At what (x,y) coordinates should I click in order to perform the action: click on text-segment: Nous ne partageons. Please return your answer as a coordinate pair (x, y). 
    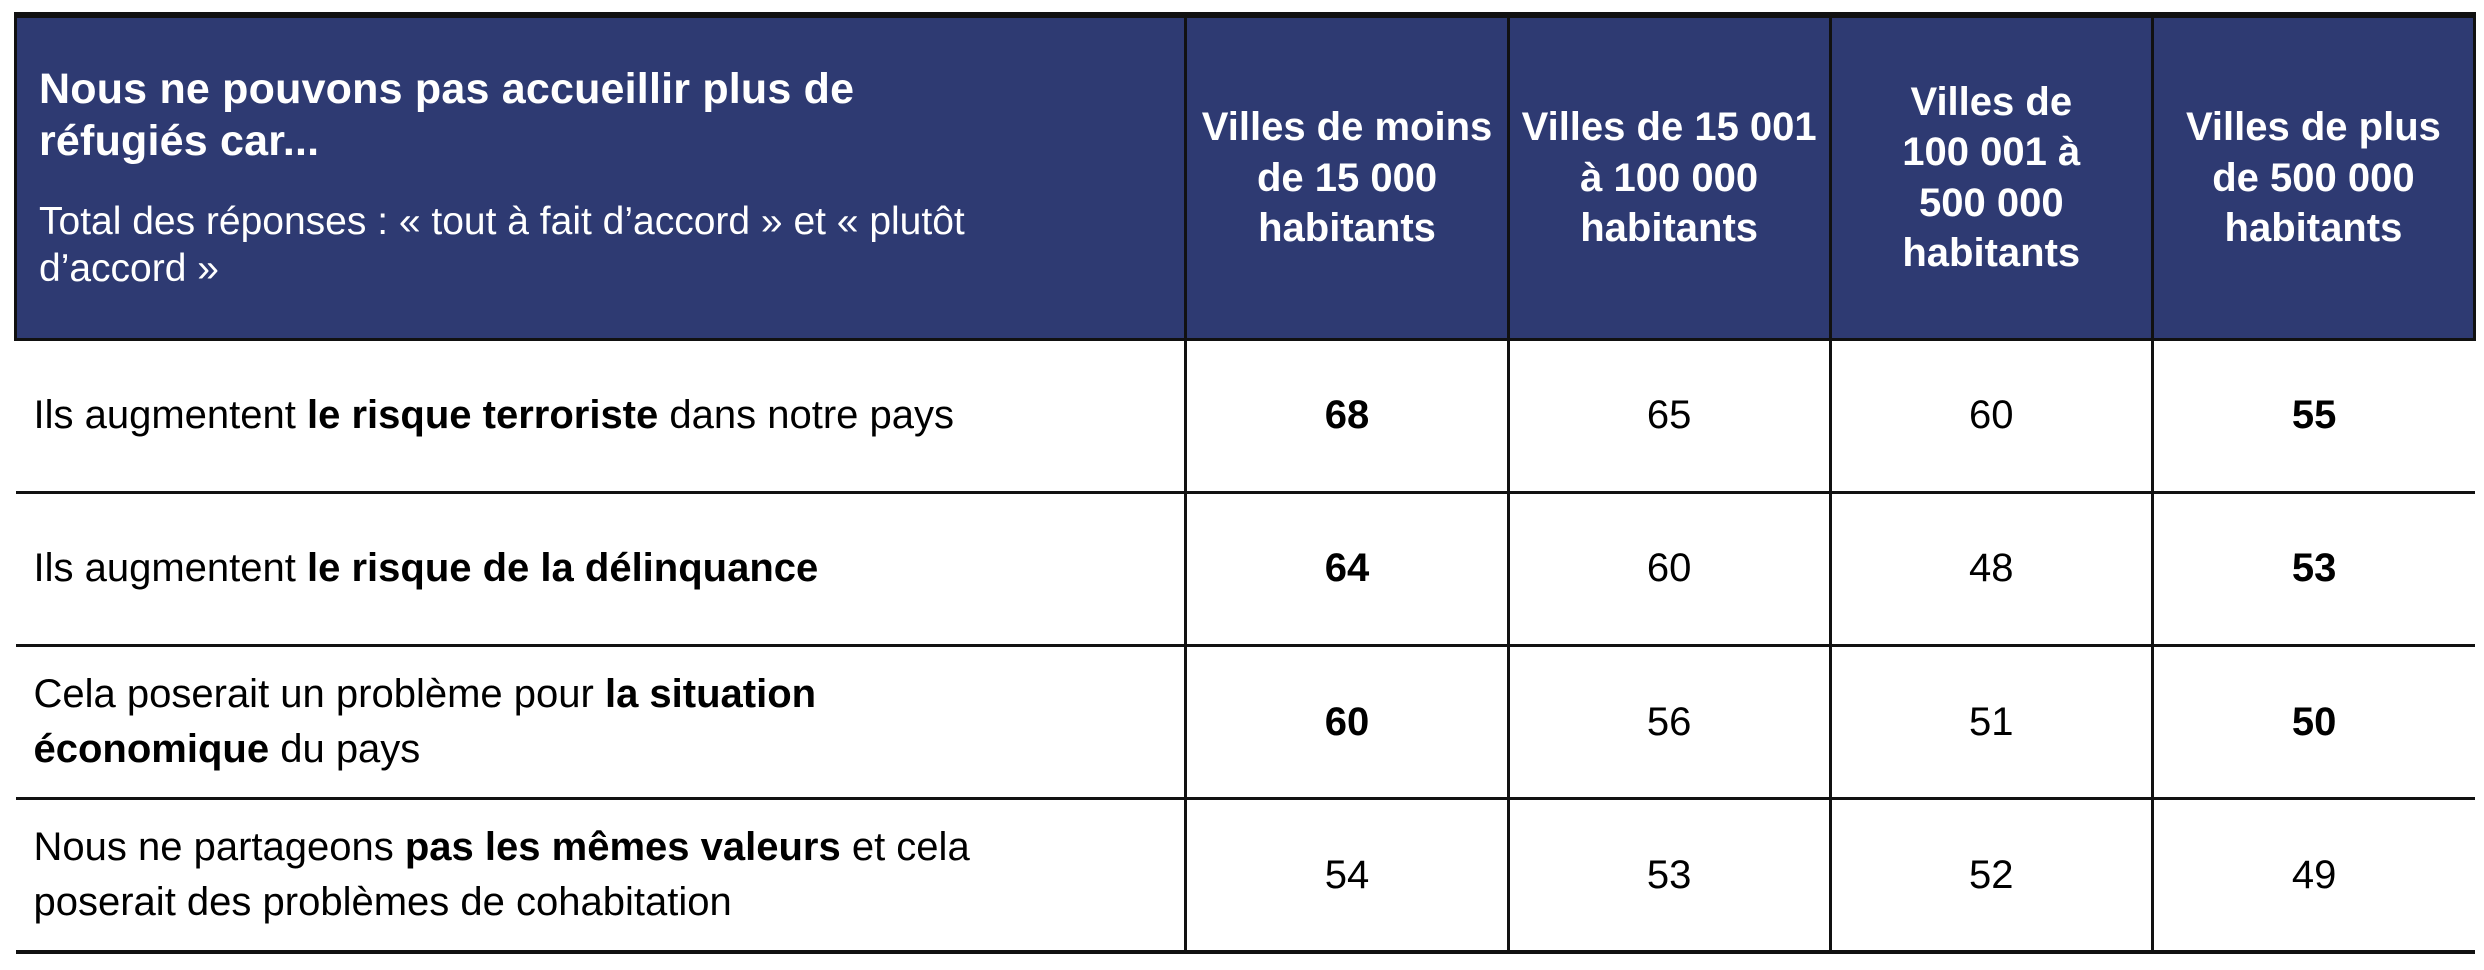
    Looking at the image, I should click on (219, 846).